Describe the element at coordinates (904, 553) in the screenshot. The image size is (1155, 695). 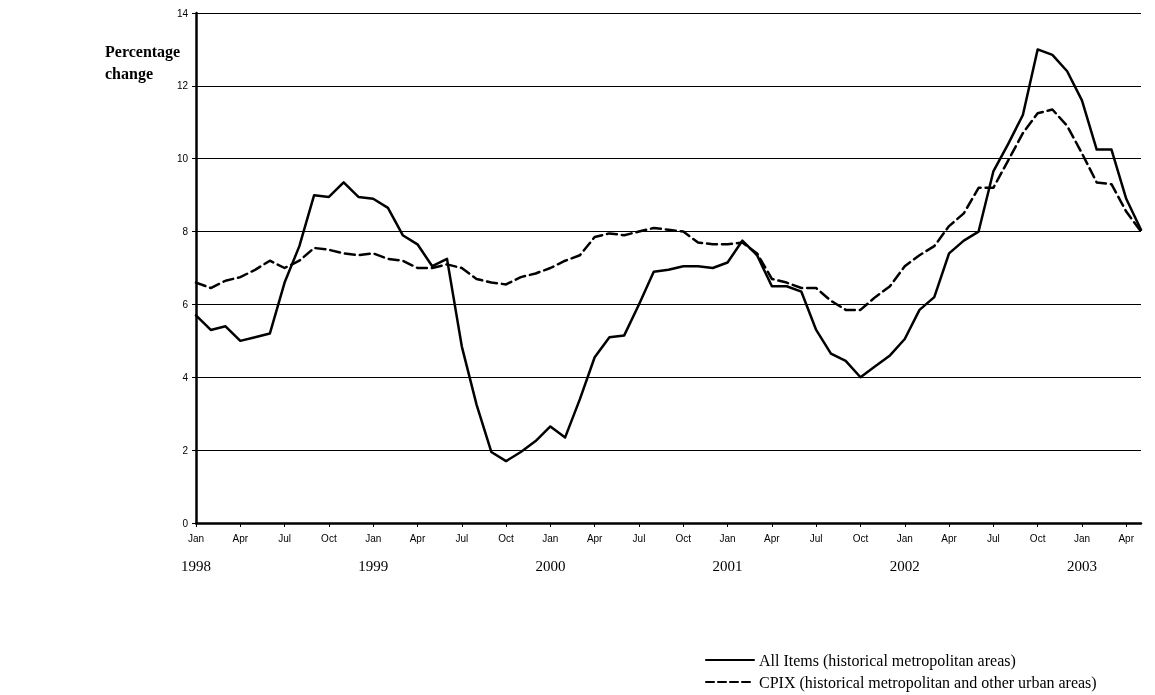
I see `category-label: Jan 2002` at that location.